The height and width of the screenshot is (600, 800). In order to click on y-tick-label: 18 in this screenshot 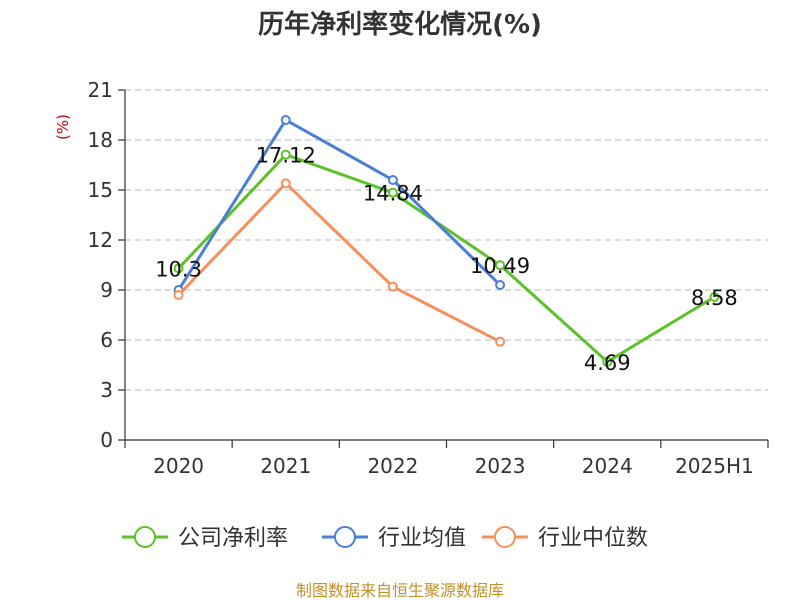, I will do `click(100, 140)`.